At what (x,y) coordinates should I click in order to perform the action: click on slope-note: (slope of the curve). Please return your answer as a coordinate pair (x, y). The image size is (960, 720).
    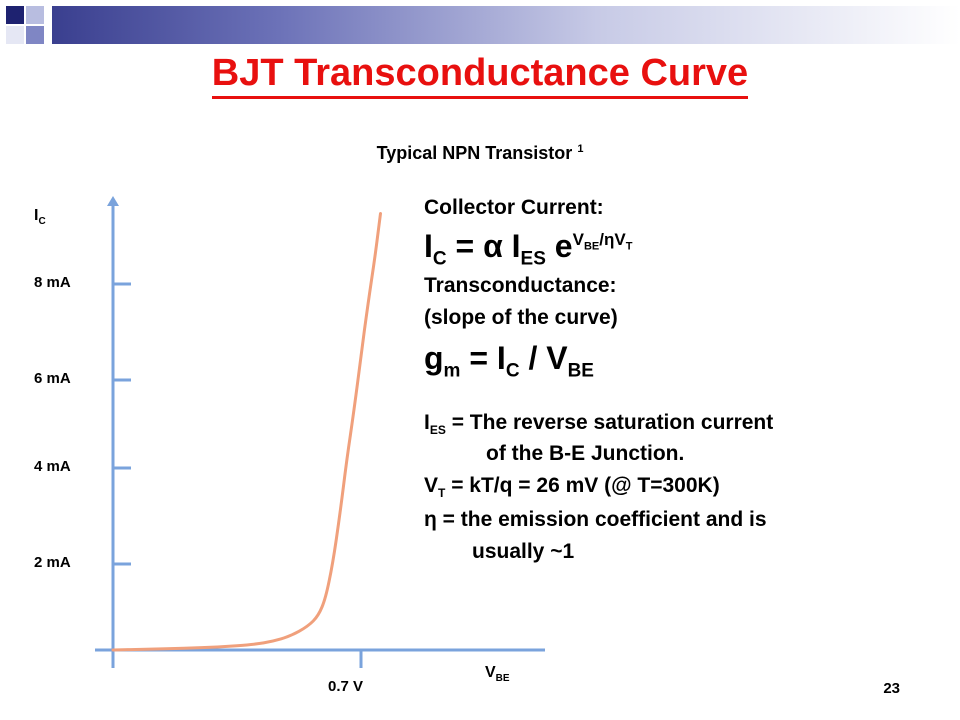
    Looking at the image, I should click on (521, 317).